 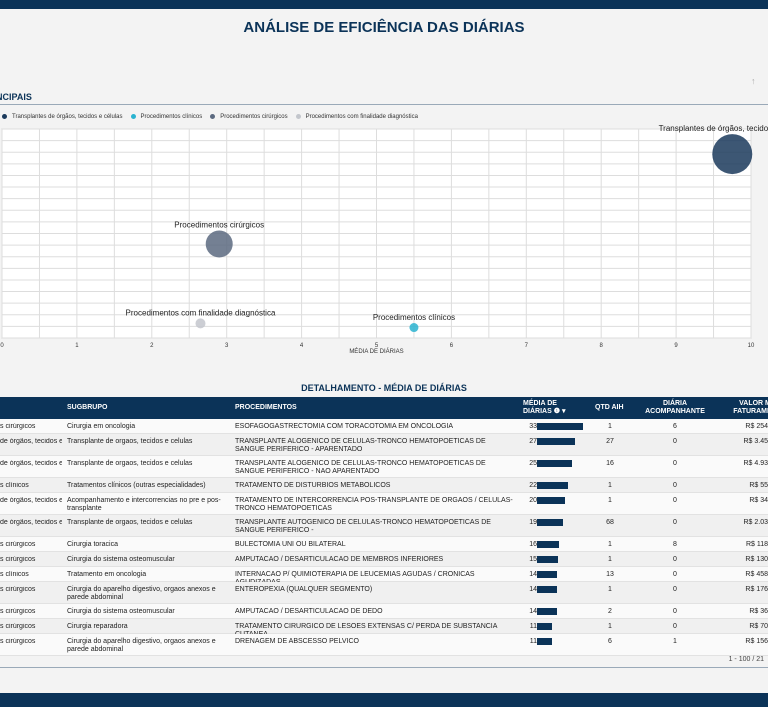 What do you see at coordinates (610, 611) in the screenshot?
I see `cell-qtd: 2` at bounding box center [610, 611].